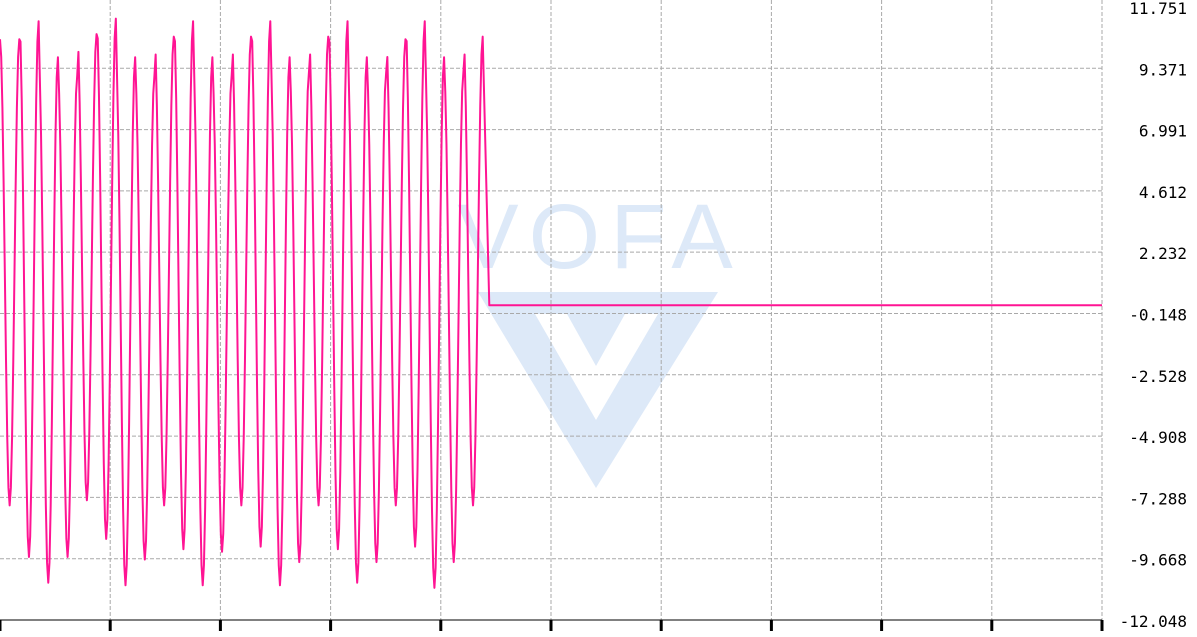 Image resolution: width=1197 pixels, height=637 pixels. I want to click on y-tick-label: -2.528, so click(1158, 376).